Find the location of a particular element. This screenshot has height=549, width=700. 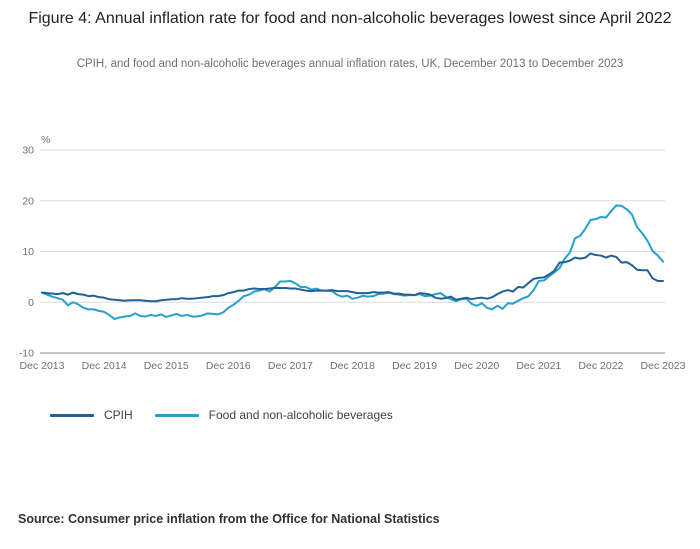

y-tick-label: 10 is located at coordinates (28, 252).